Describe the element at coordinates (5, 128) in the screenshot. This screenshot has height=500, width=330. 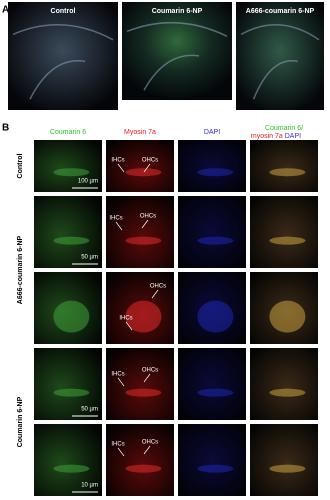
I see `panel-label: B` at that location.